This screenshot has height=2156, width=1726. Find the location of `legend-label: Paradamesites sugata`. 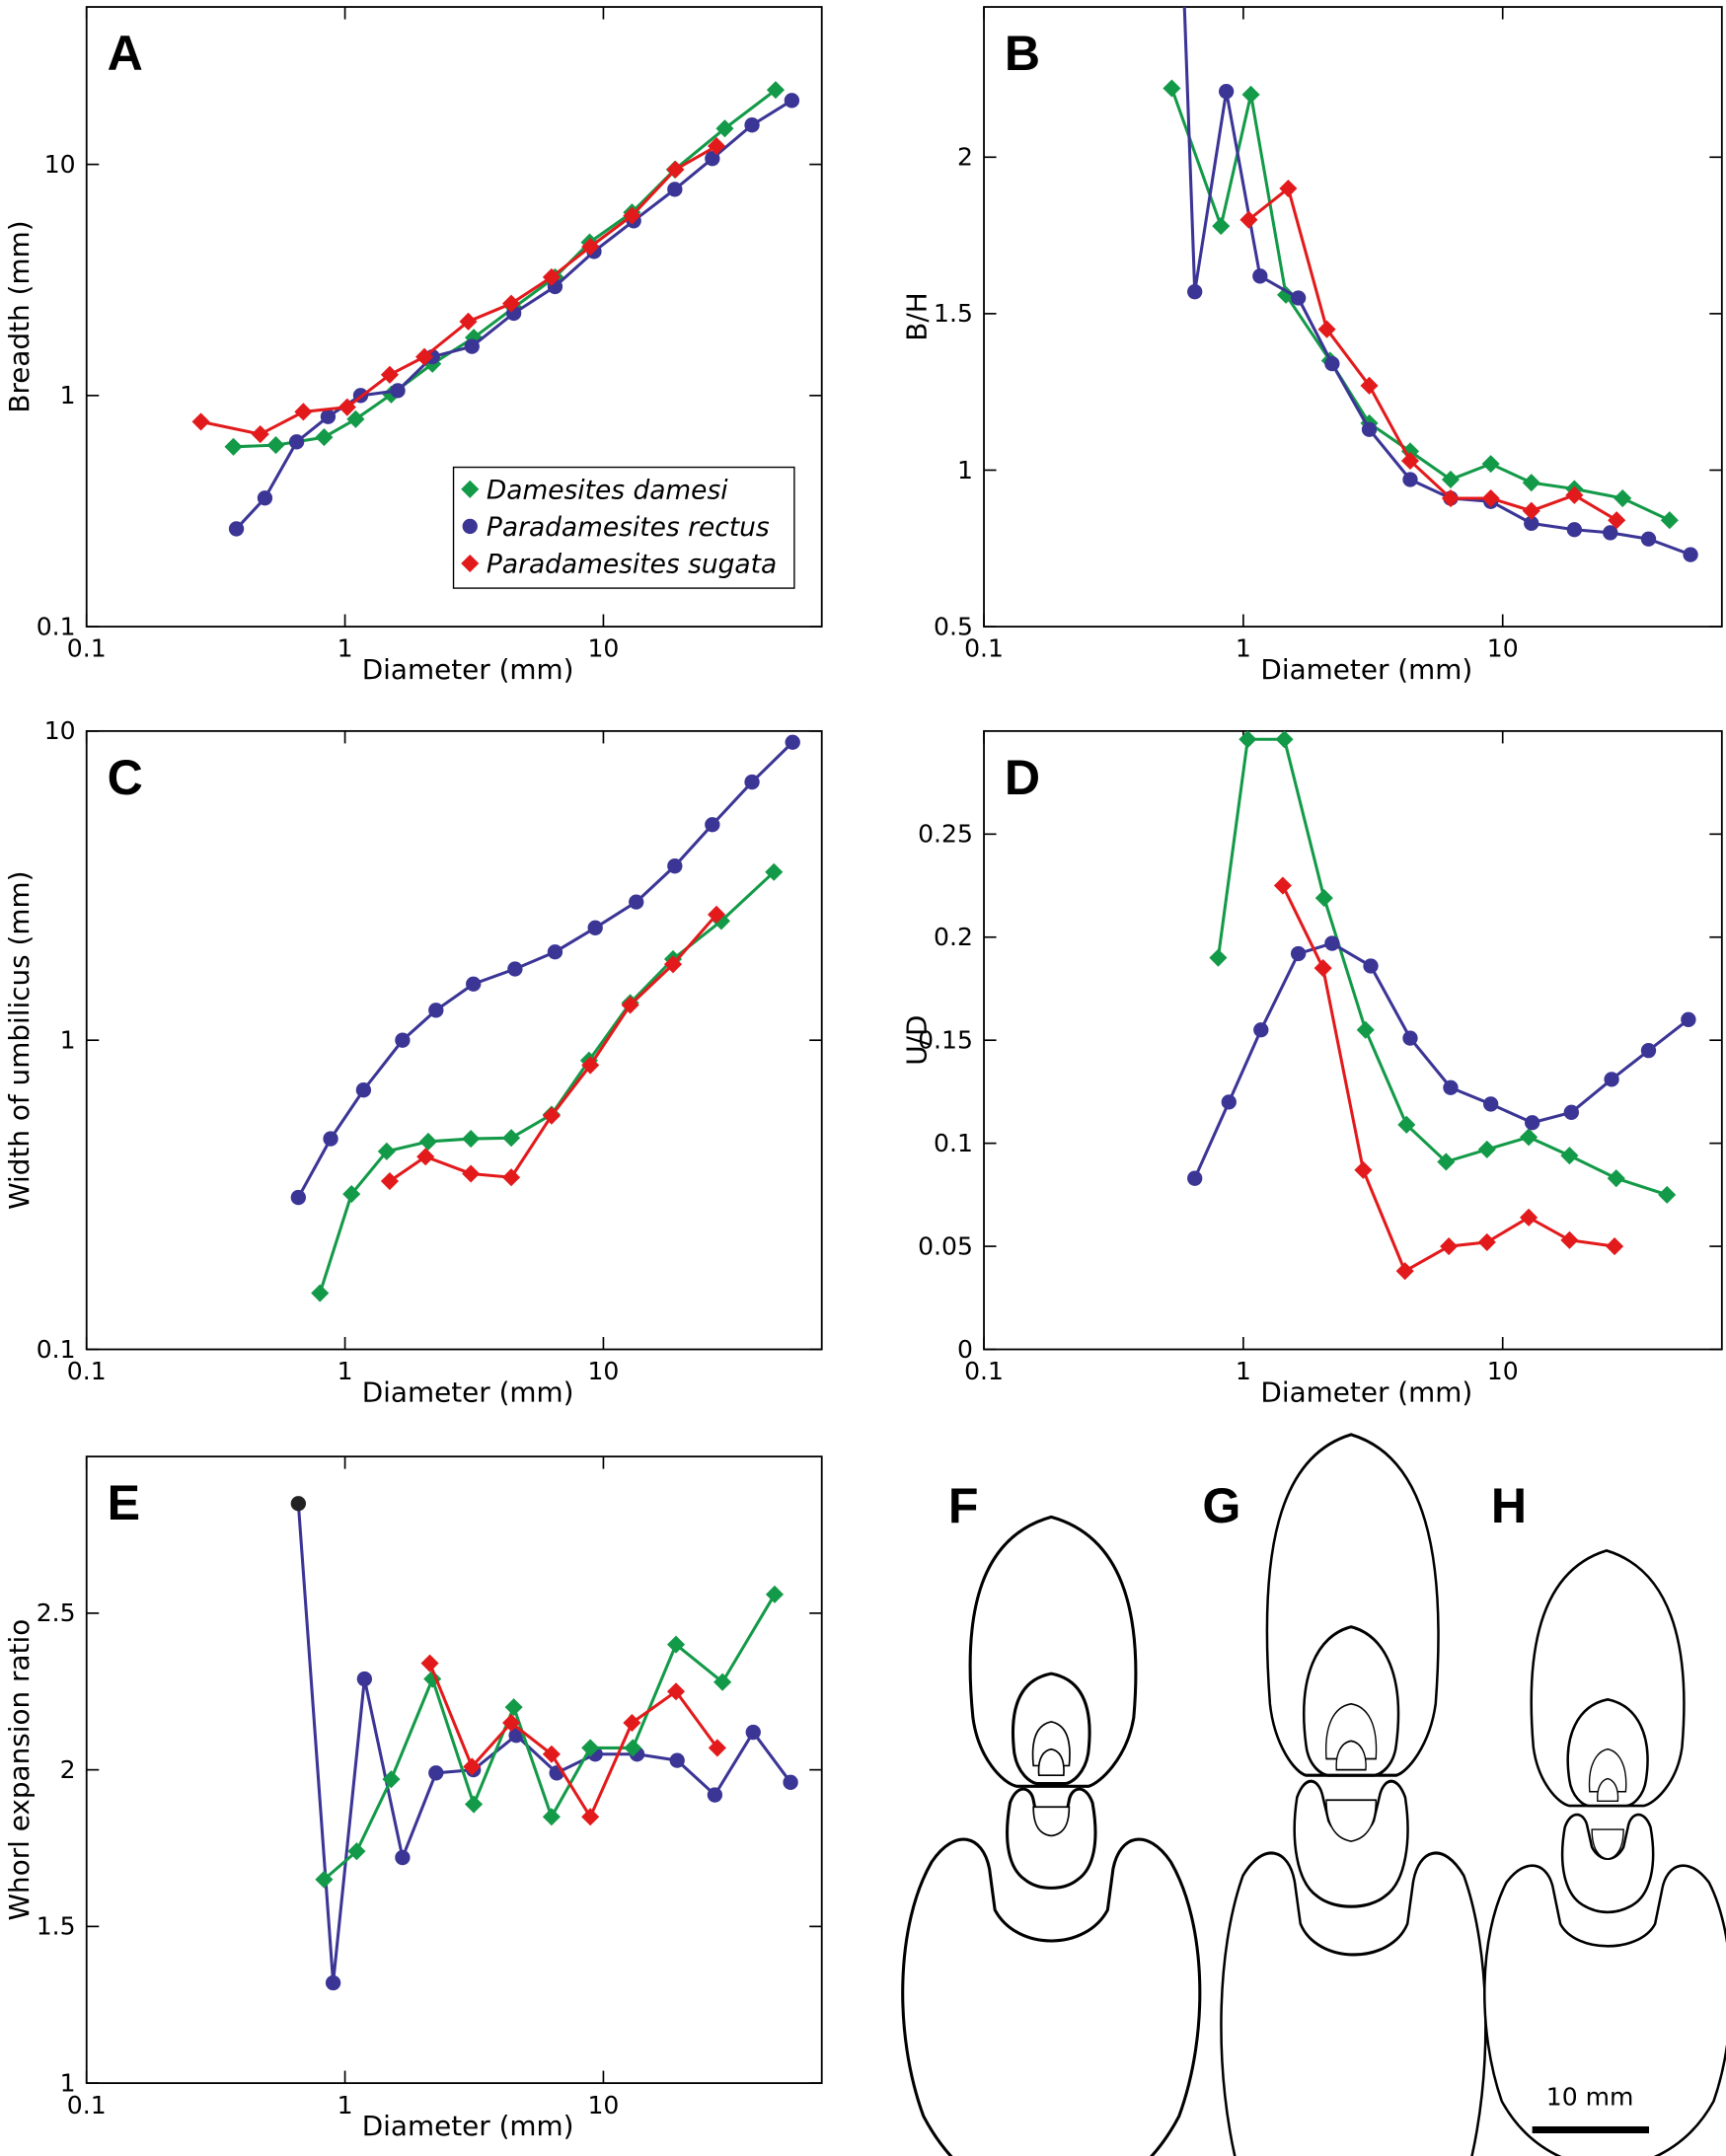

legend-label: Paradamesites sugata is located at coordinates (632, 565).